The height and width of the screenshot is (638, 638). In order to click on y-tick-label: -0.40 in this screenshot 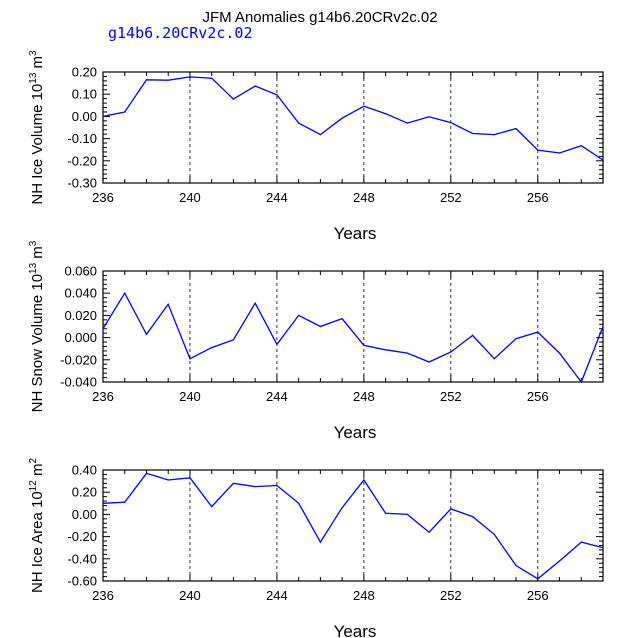, I will do `click(82, 558)`.